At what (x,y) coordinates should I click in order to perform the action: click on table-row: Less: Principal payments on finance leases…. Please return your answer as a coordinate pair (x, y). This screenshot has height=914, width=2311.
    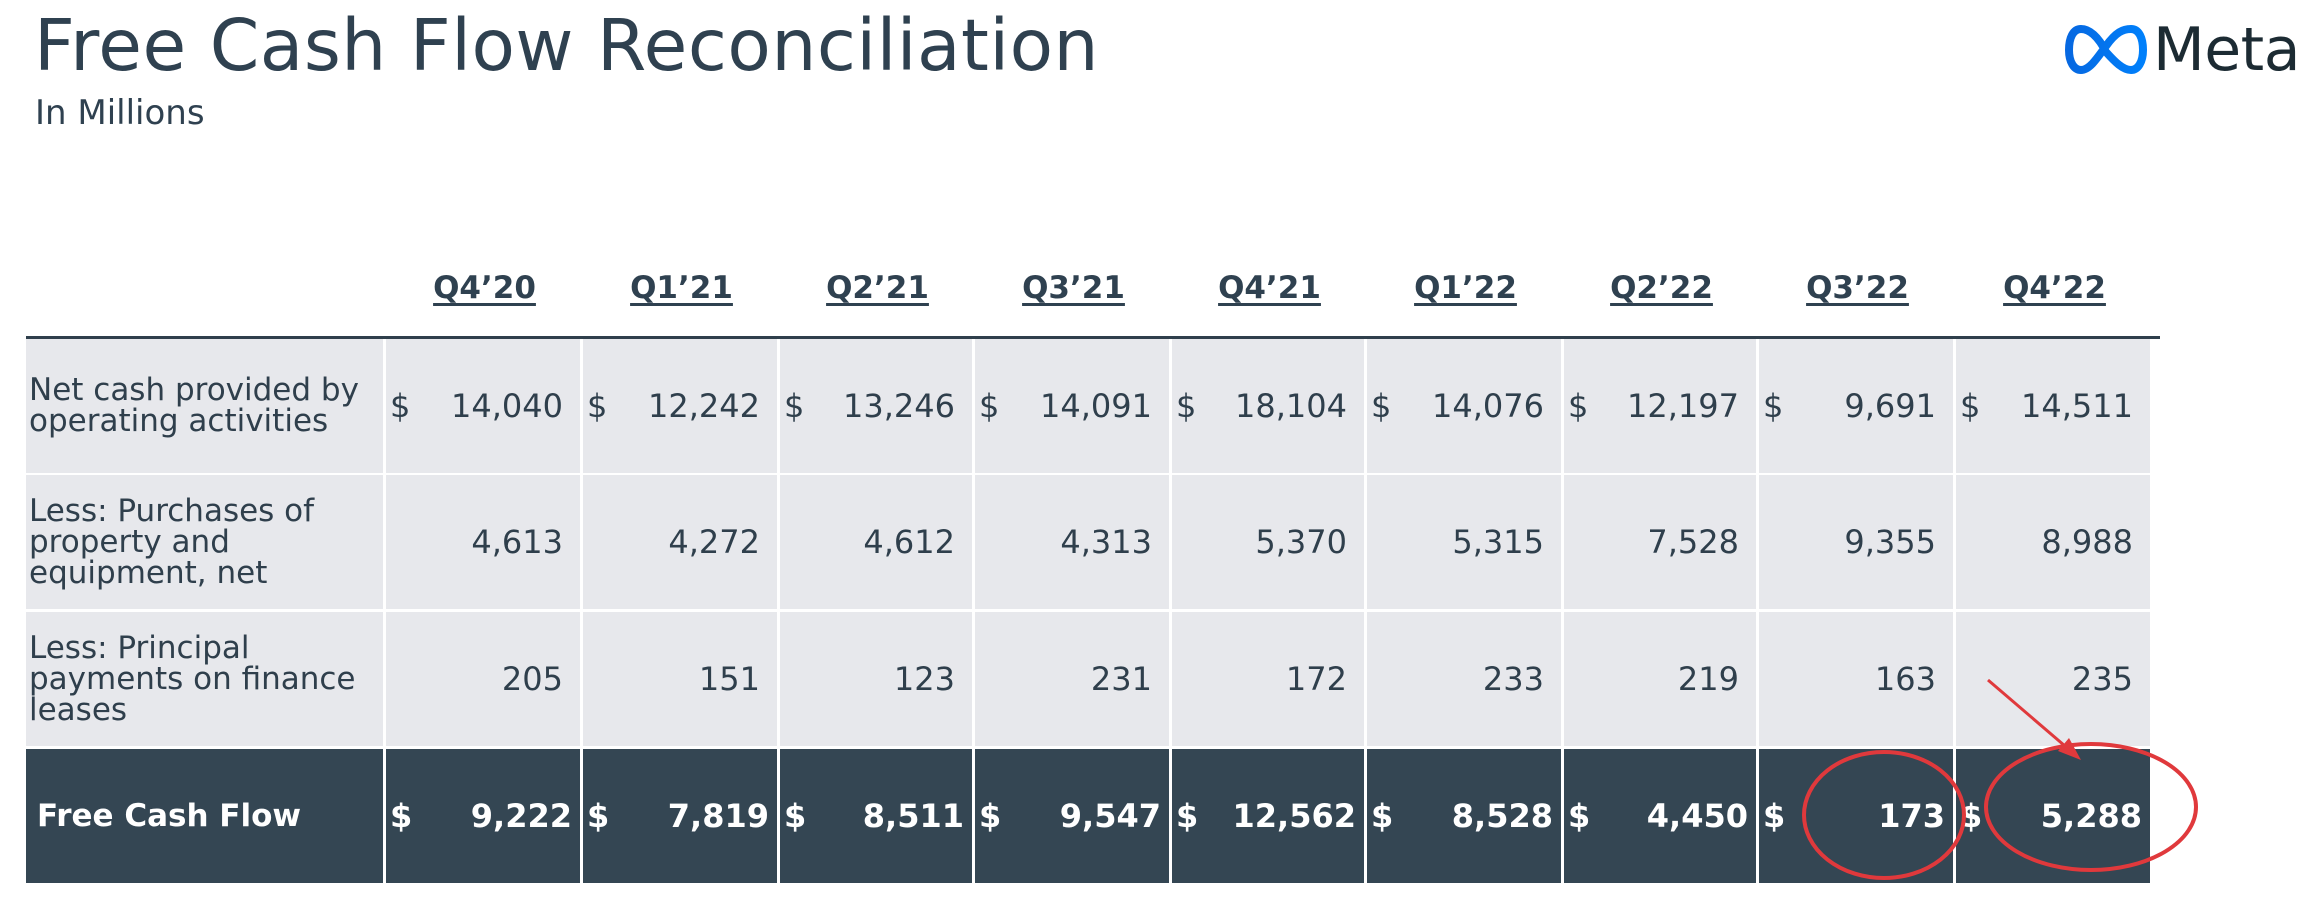
    Looking at the image, I should click on (1093, 679).